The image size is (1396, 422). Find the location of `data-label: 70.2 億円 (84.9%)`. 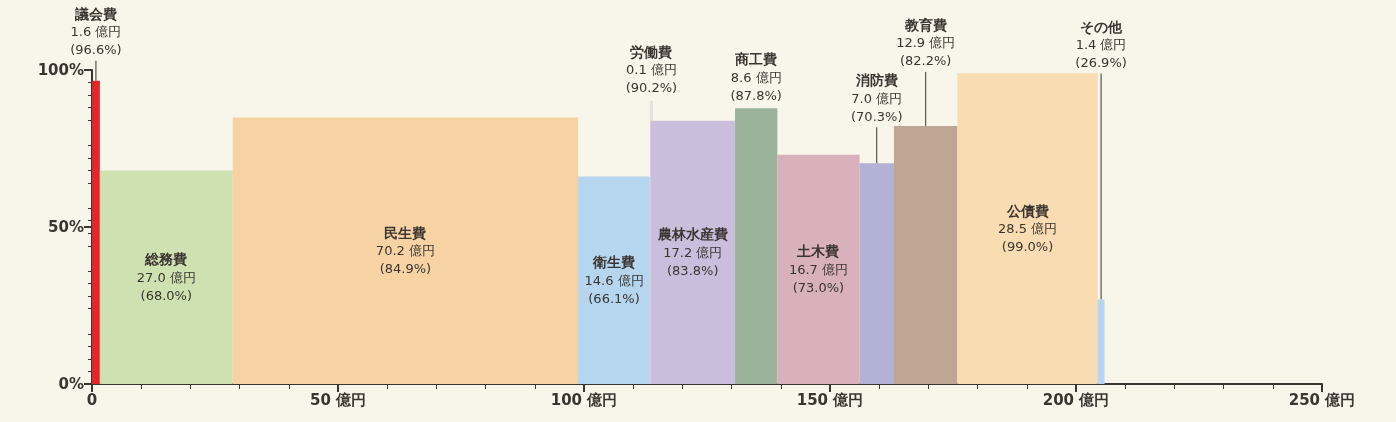

data-label: 70.2 億円 (84.9%) is located at coordinates (405, 260).